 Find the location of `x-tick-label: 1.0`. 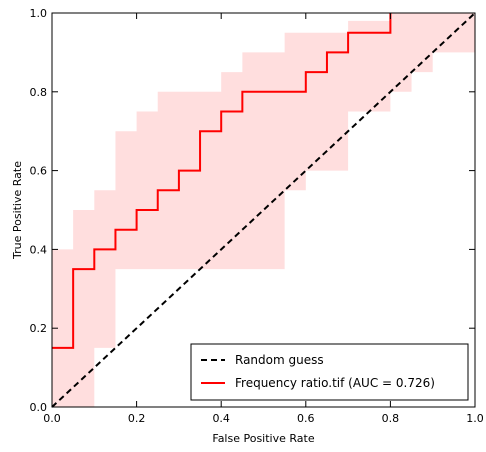

x-tick-label: 1.0 is located at coordinates (475, 418).